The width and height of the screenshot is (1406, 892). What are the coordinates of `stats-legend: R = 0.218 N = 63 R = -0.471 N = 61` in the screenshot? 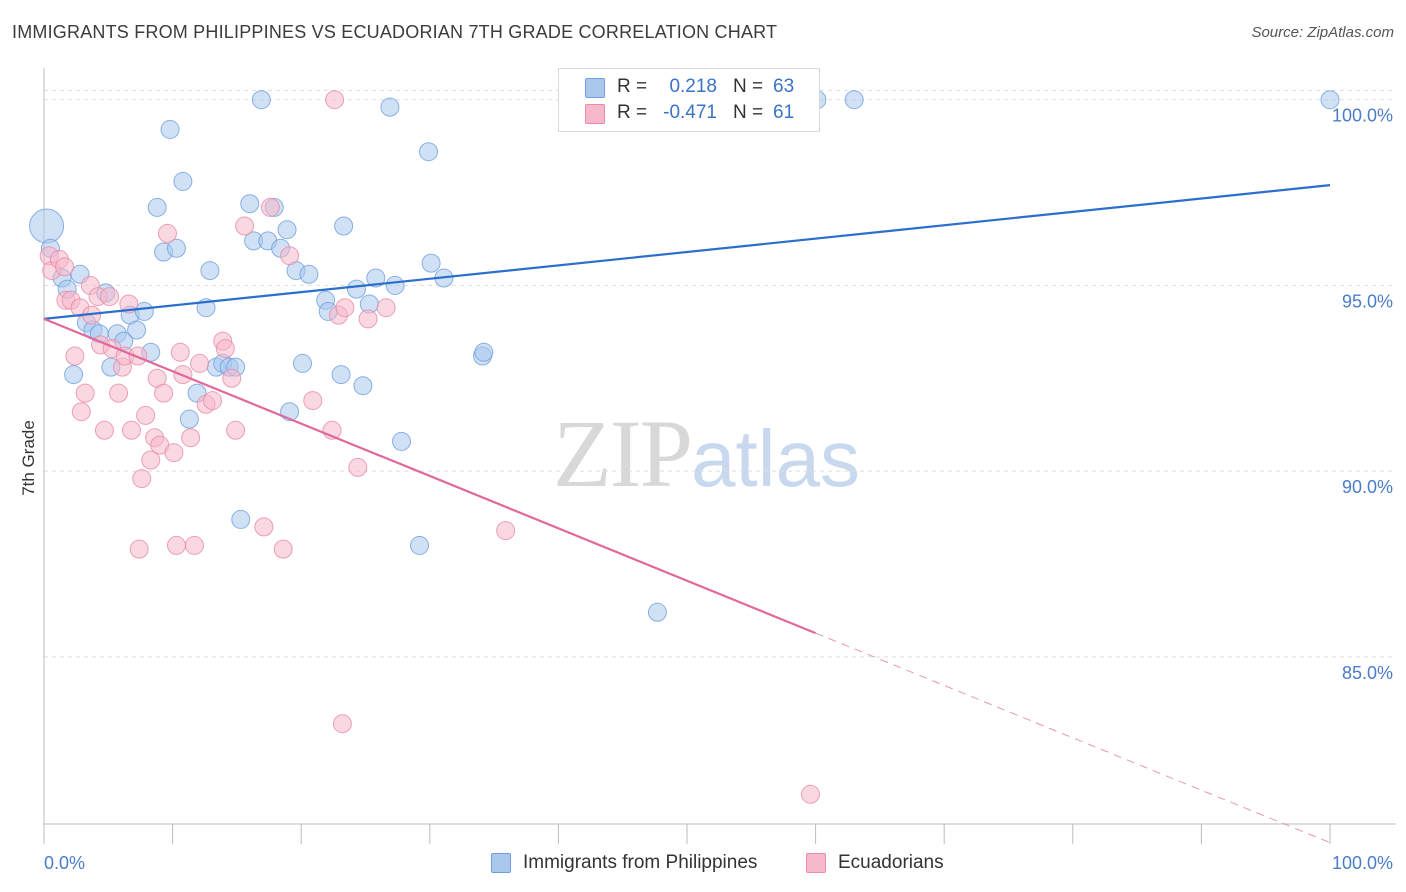 It's located at (689, 100).